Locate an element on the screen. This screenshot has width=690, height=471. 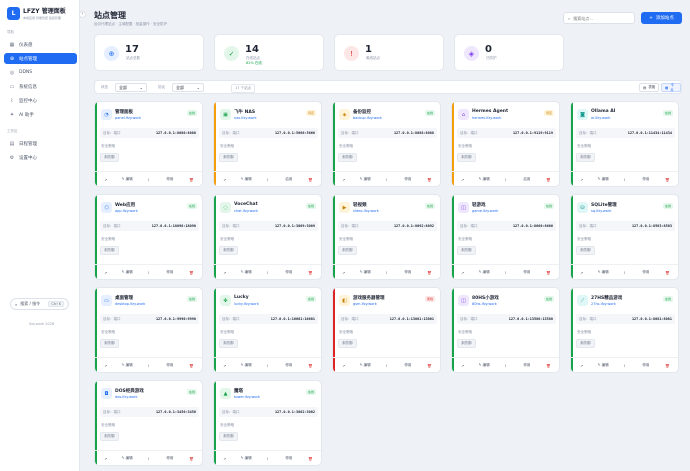
collapse-sidebar-icon: ‹ is located at coordinates (82, 14).